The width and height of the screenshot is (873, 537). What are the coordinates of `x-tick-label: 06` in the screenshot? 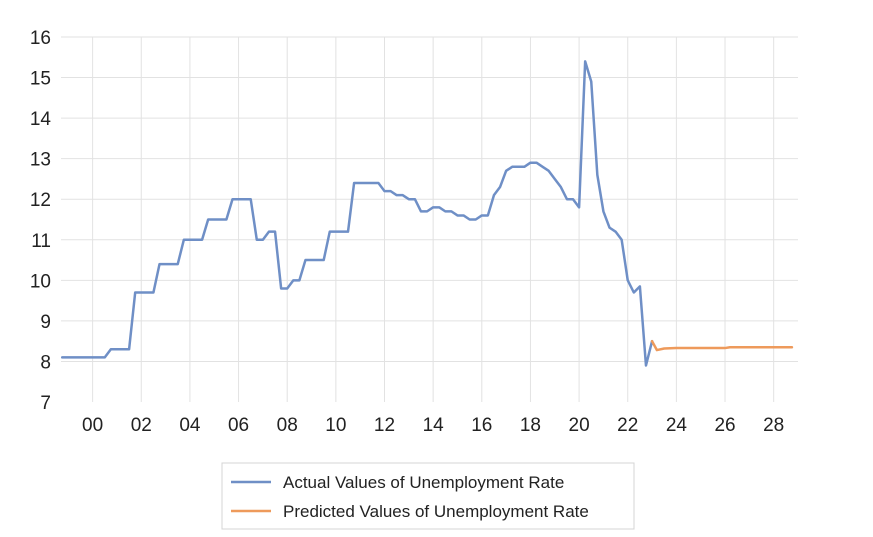 It's located at (238, 425).